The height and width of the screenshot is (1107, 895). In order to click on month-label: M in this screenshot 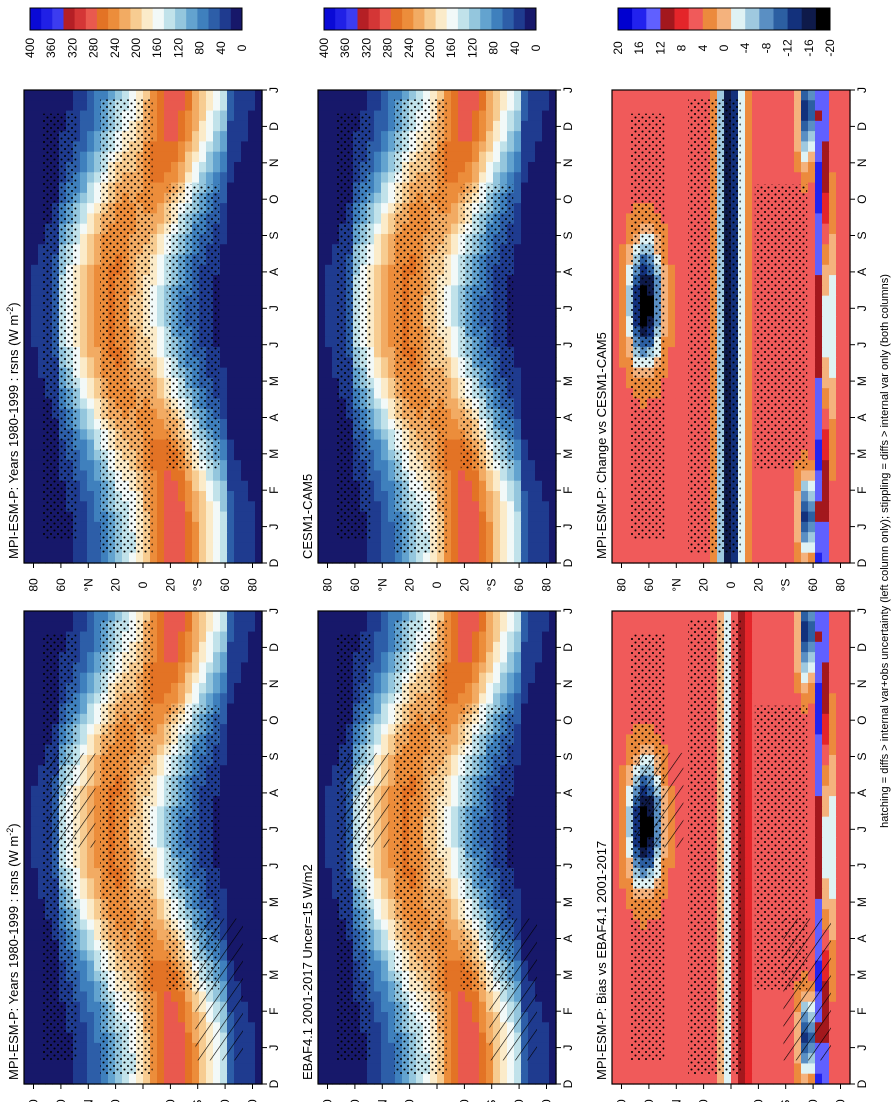, I will do `click(568, 975)`.